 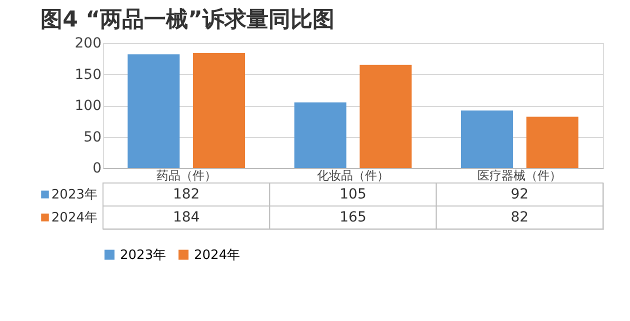 I want to click on data-label: 184, so click(x=186, y=218).